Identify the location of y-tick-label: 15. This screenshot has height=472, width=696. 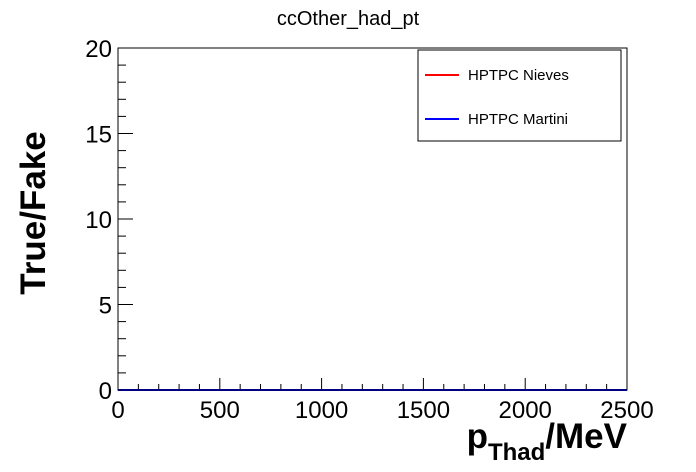
(98, 135).